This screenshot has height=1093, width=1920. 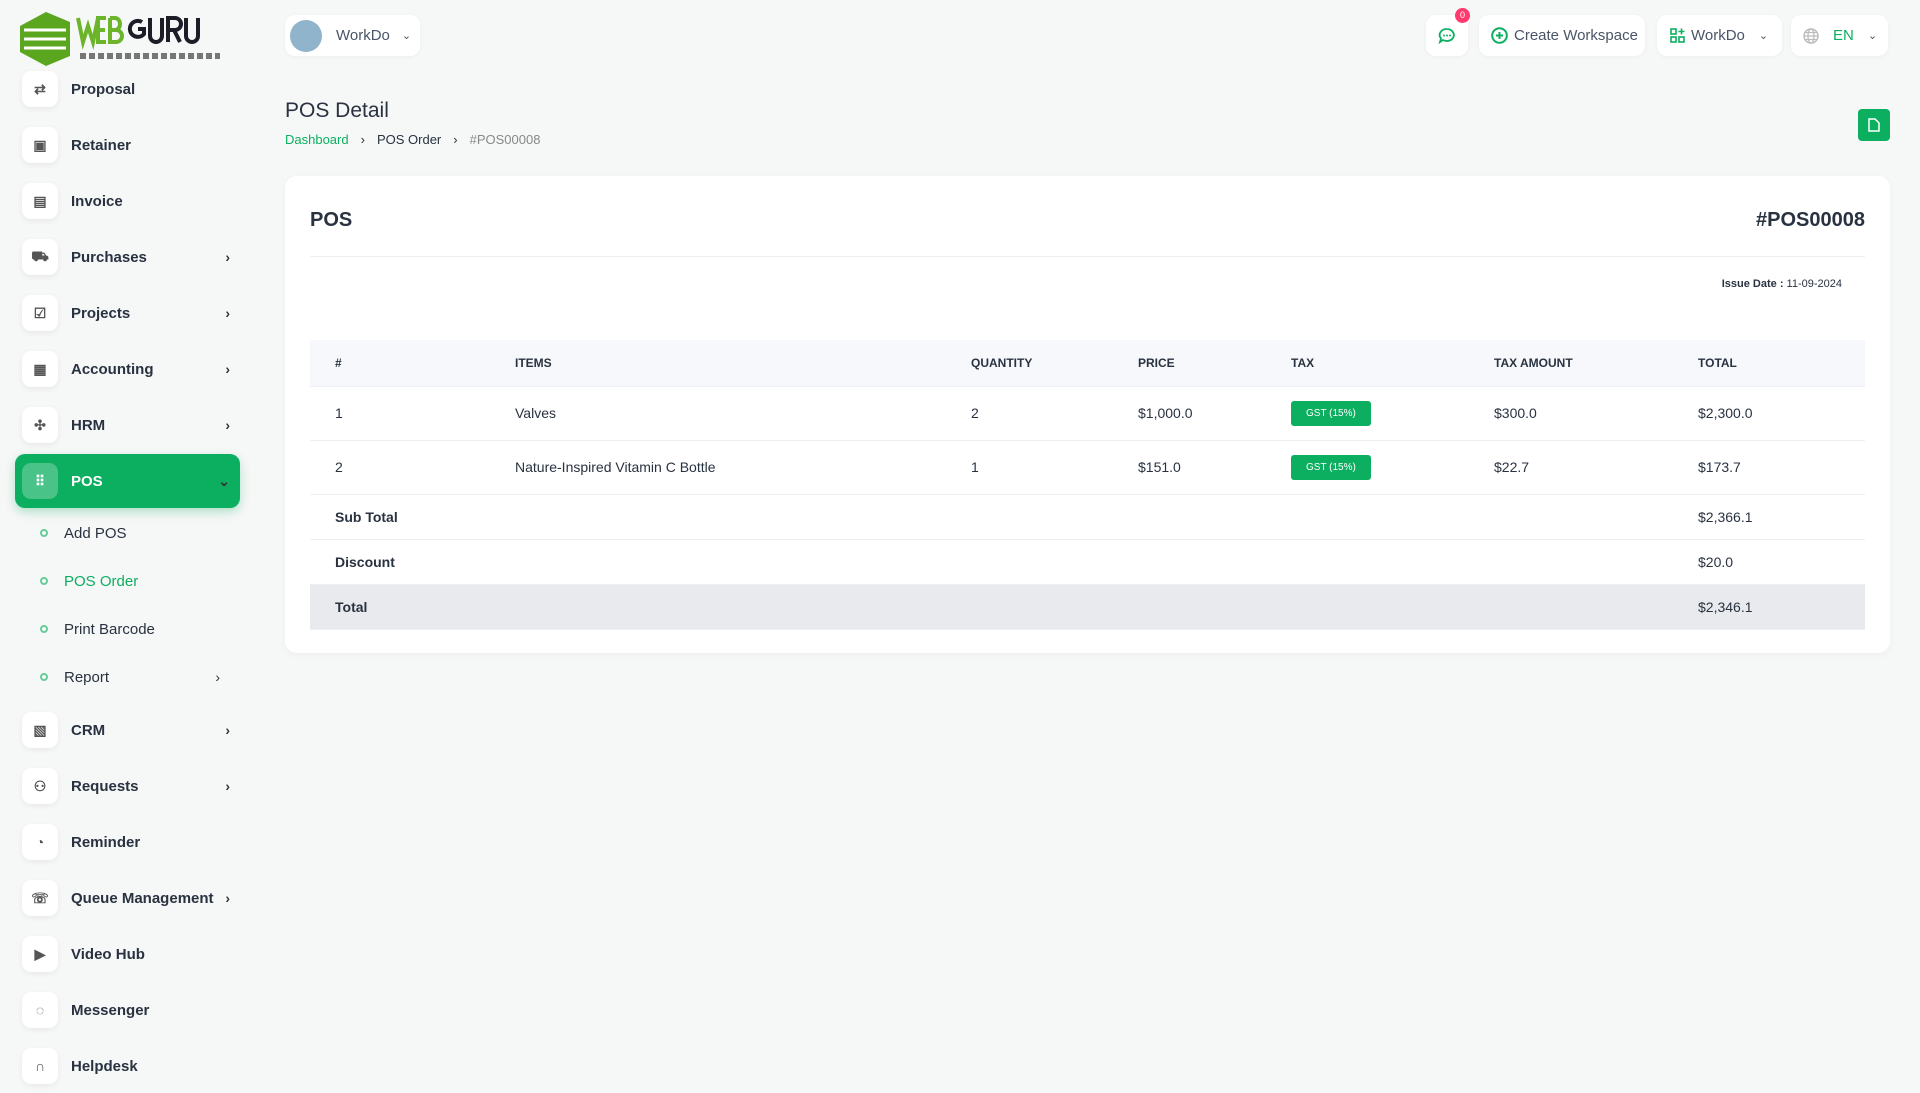 I want to click on sidebar-item-proposal: ⇄ Proposal, so click(x=127, y=89).